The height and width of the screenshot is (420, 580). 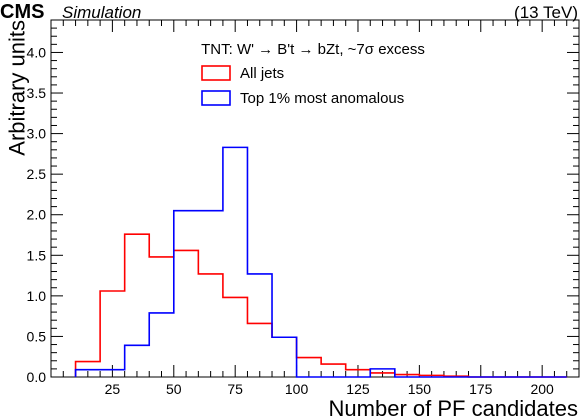 I want to click on x-tick-label: 50, so click(x=174, y=389).